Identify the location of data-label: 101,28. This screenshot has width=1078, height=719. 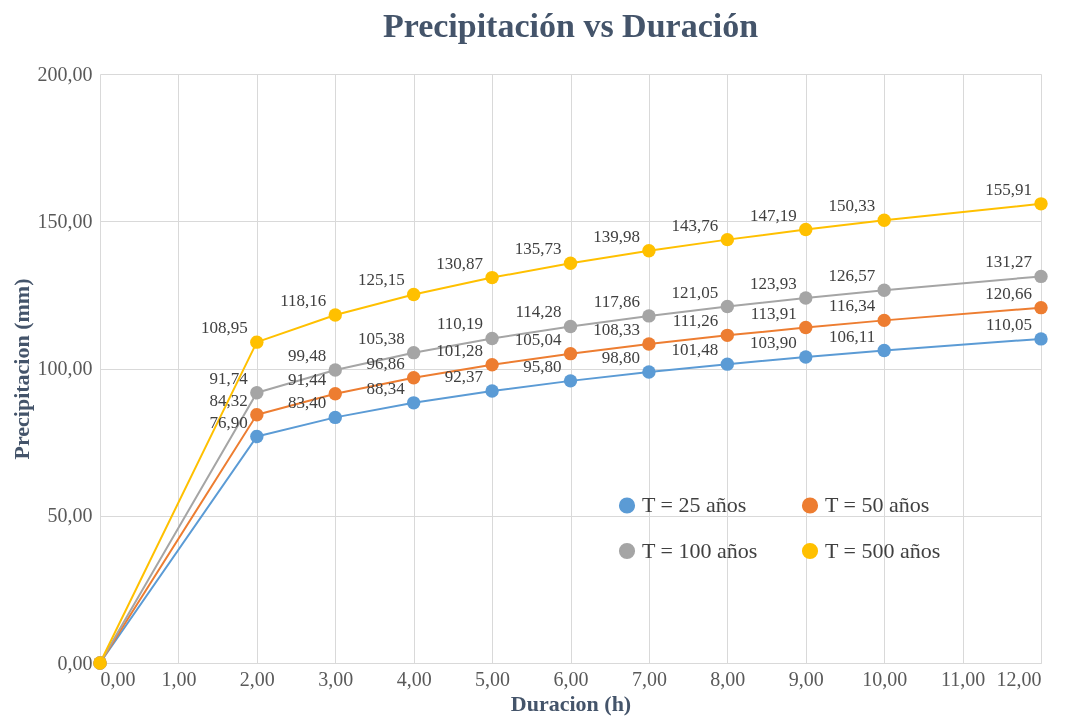
(460, 350).